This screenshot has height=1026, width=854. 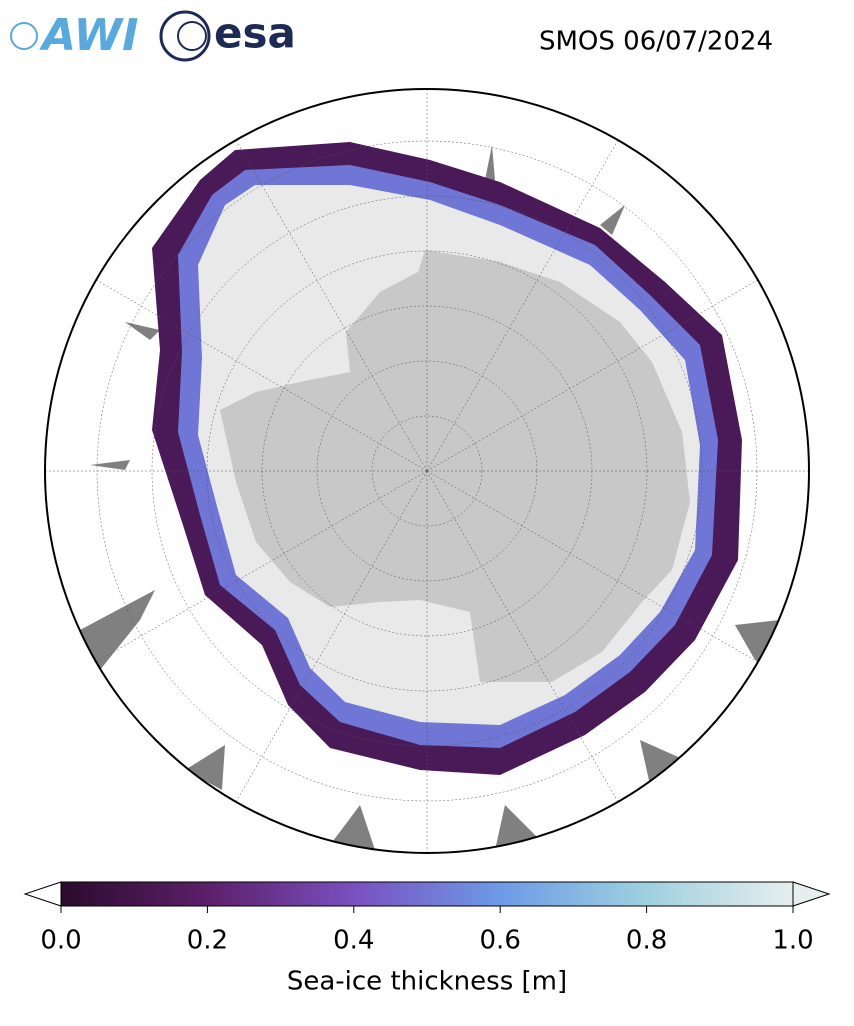 I want to click on colorbar-tick-label: 0.0, so click(x=60, y=941).